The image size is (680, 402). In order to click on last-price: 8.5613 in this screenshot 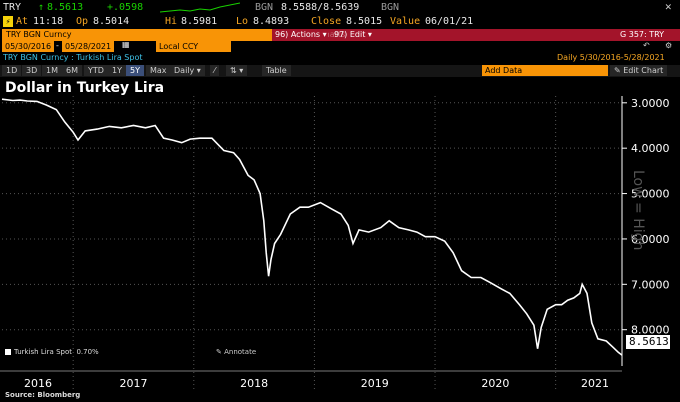, I will do `click(65, 7)`.